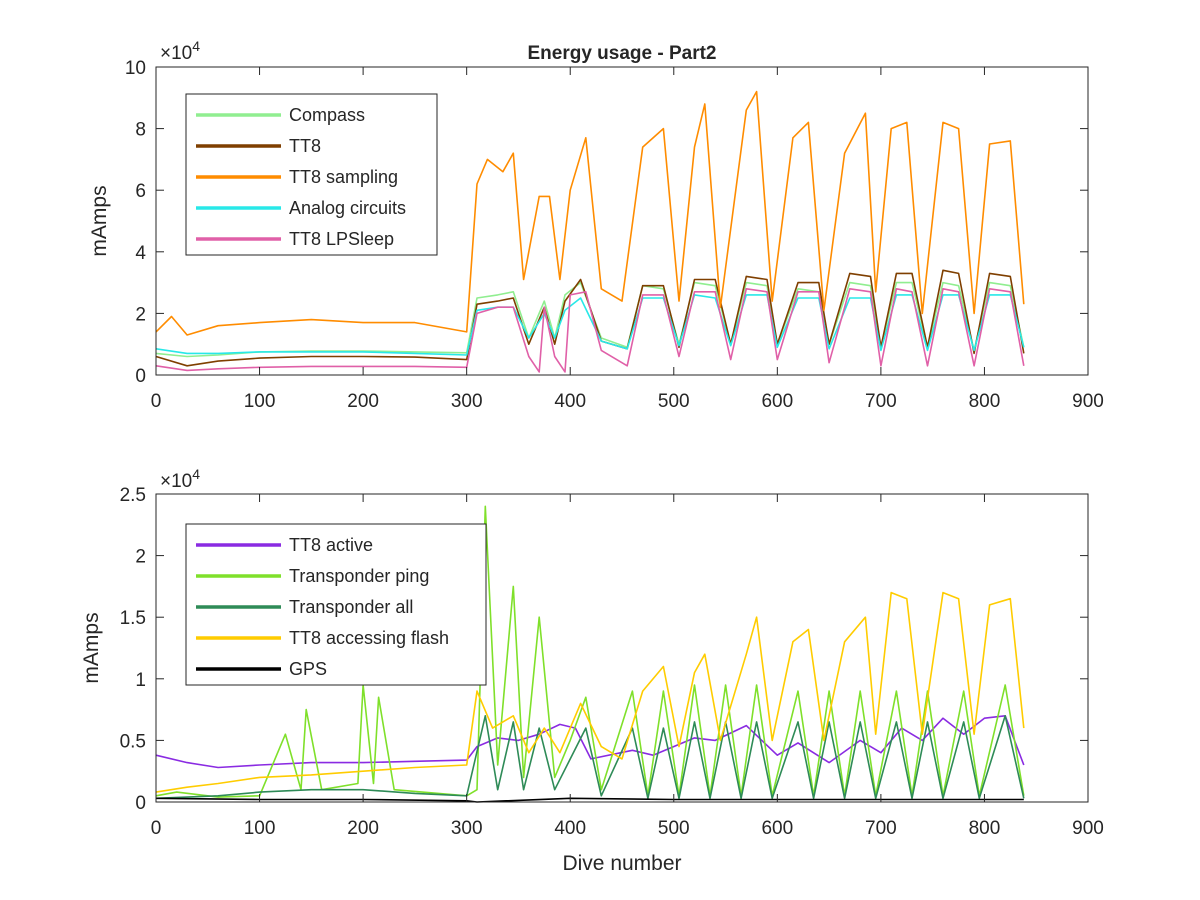 Image resolution: width=1200 pixels, height=900 pixels. What do you see at coordinates (359, 576) in the screenshot?
I see `bottom-legend-label: Transponder ping` at bounding box center [359, 576].